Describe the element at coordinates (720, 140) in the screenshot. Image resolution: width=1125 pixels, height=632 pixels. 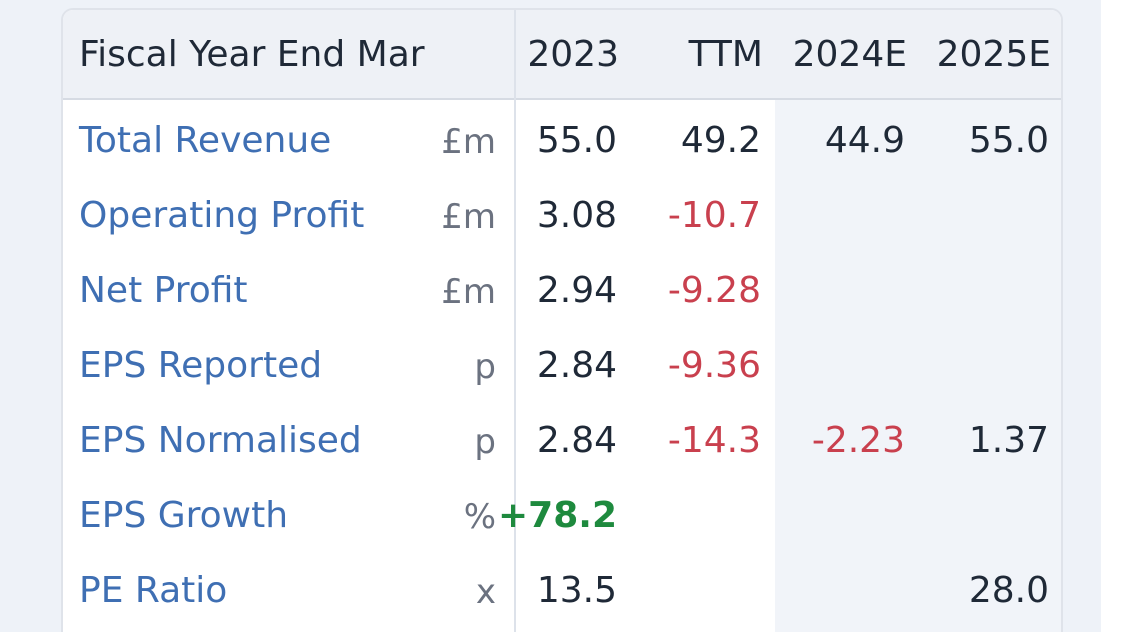
I see `value-ttm: 49.2` at that location.